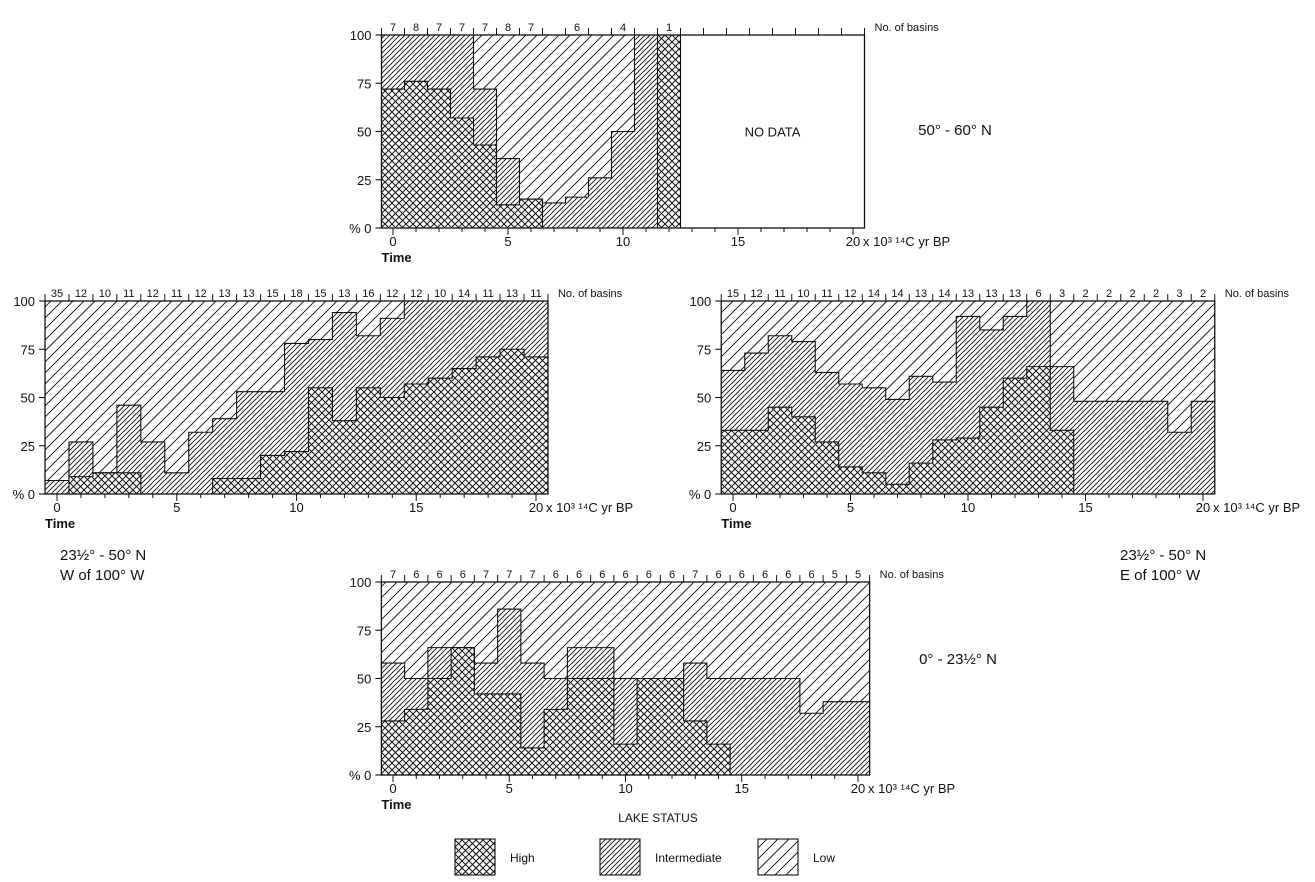  Describe the element at coordinates (623, 28) in the screenshot. I see `basin-count: 4` at that location.